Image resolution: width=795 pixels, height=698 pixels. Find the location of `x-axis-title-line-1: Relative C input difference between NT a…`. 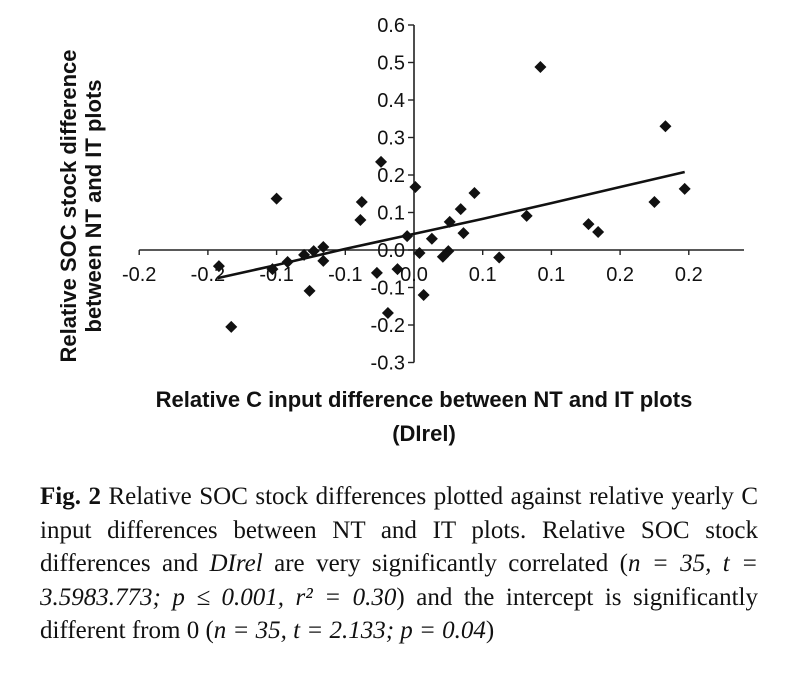

x-axis-title-line-1: Relative C input difference between NT a… is located at coordinates (424, 399).